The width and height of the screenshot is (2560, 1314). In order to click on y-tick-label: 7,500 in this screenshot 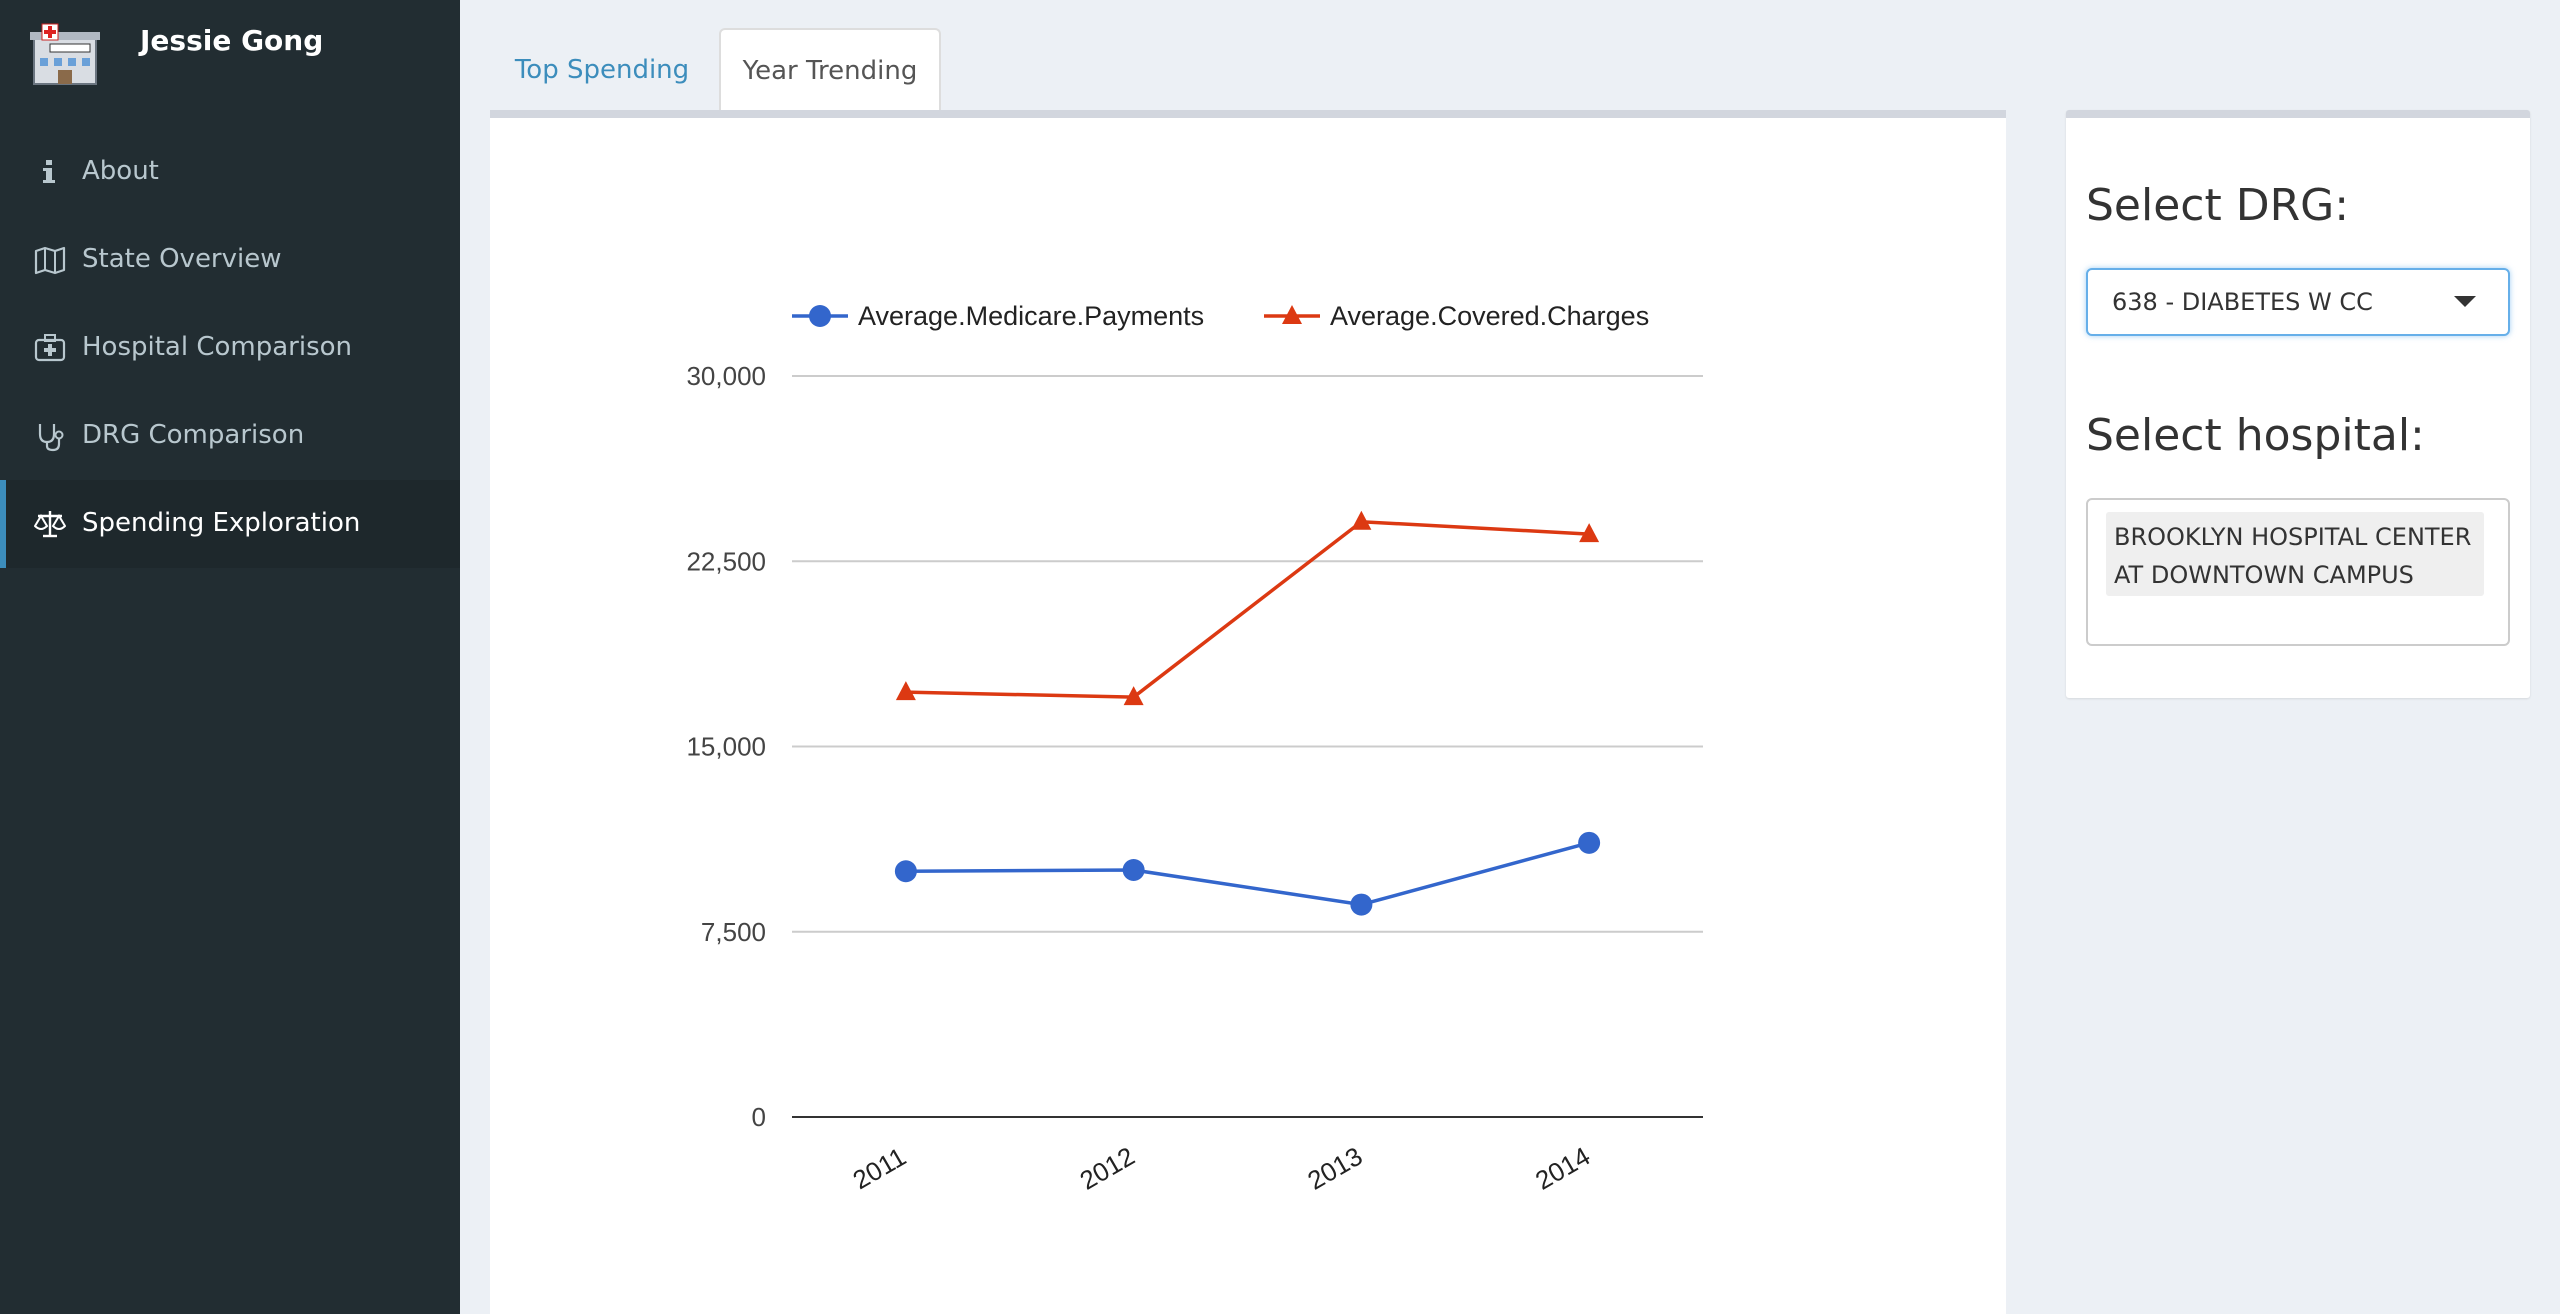, I will do `click(733, 932)`.